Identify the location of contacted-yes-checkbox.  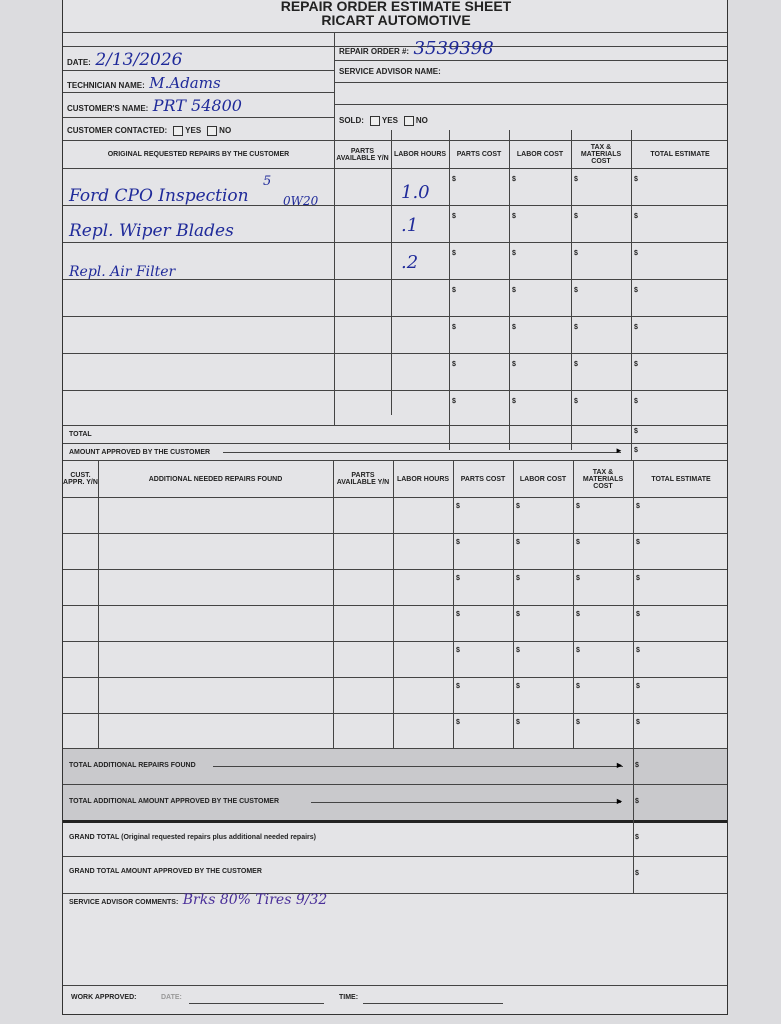
(178, 131).